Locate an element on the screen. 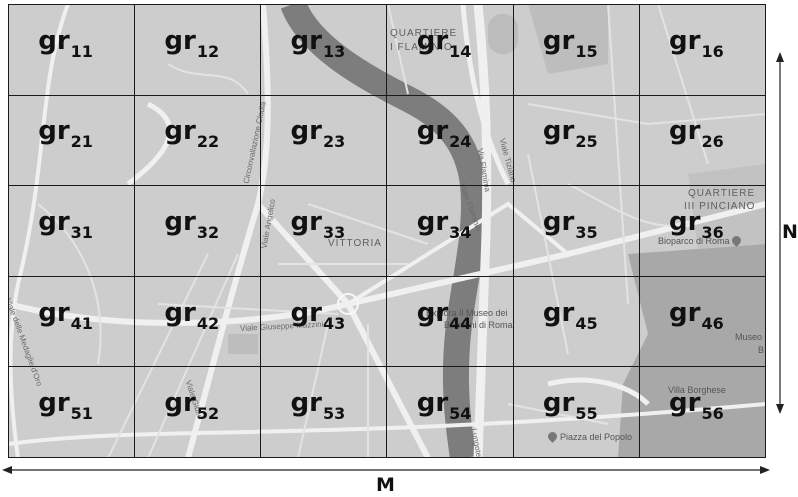 The width and height of the screenshot is (798, 497). grid-cell-24: gr24 is located at coordinates (450, 141).